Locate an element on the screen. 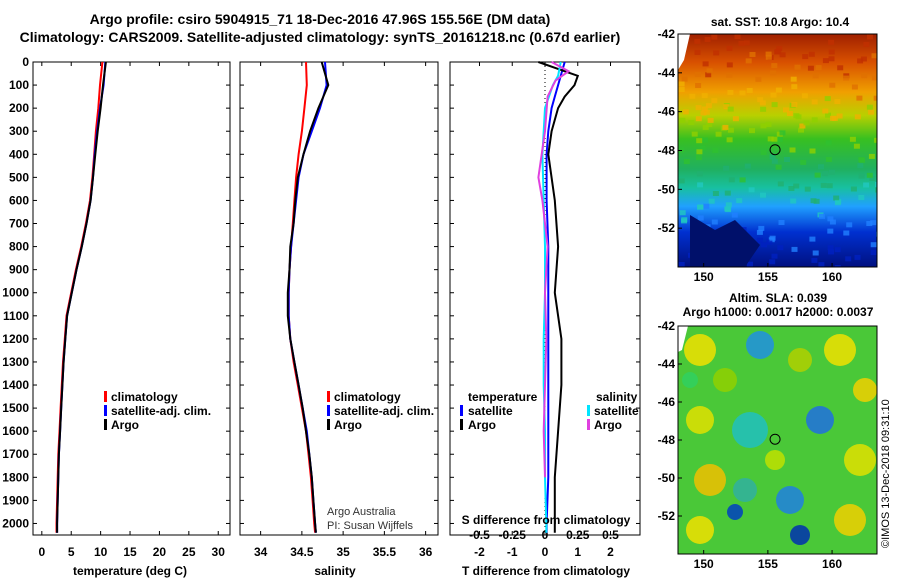  y-tick-label: -50 is located at coordinates (667, 478).